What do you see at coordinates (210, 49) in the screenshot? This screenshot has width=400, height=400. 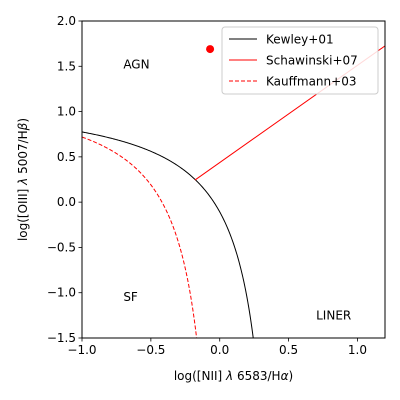 I see `data-point` at bounding box center [210, 49].